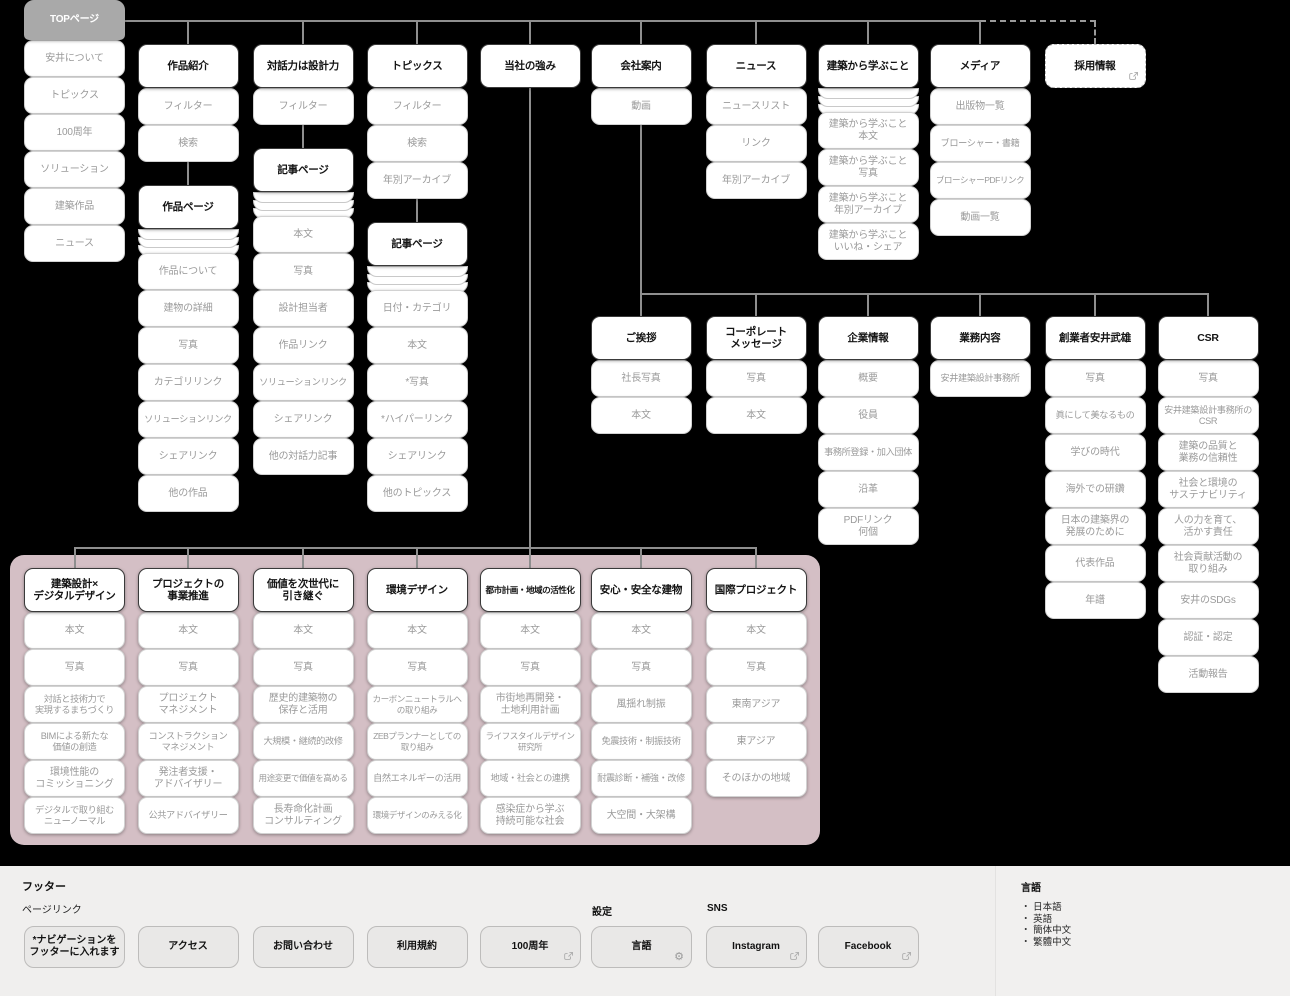 This screenshot has height=996, width=1290. Describe the element at coordinates (1095, 66) in the screenshot. I see `sitemap-node-header: 採用情報` at that location.